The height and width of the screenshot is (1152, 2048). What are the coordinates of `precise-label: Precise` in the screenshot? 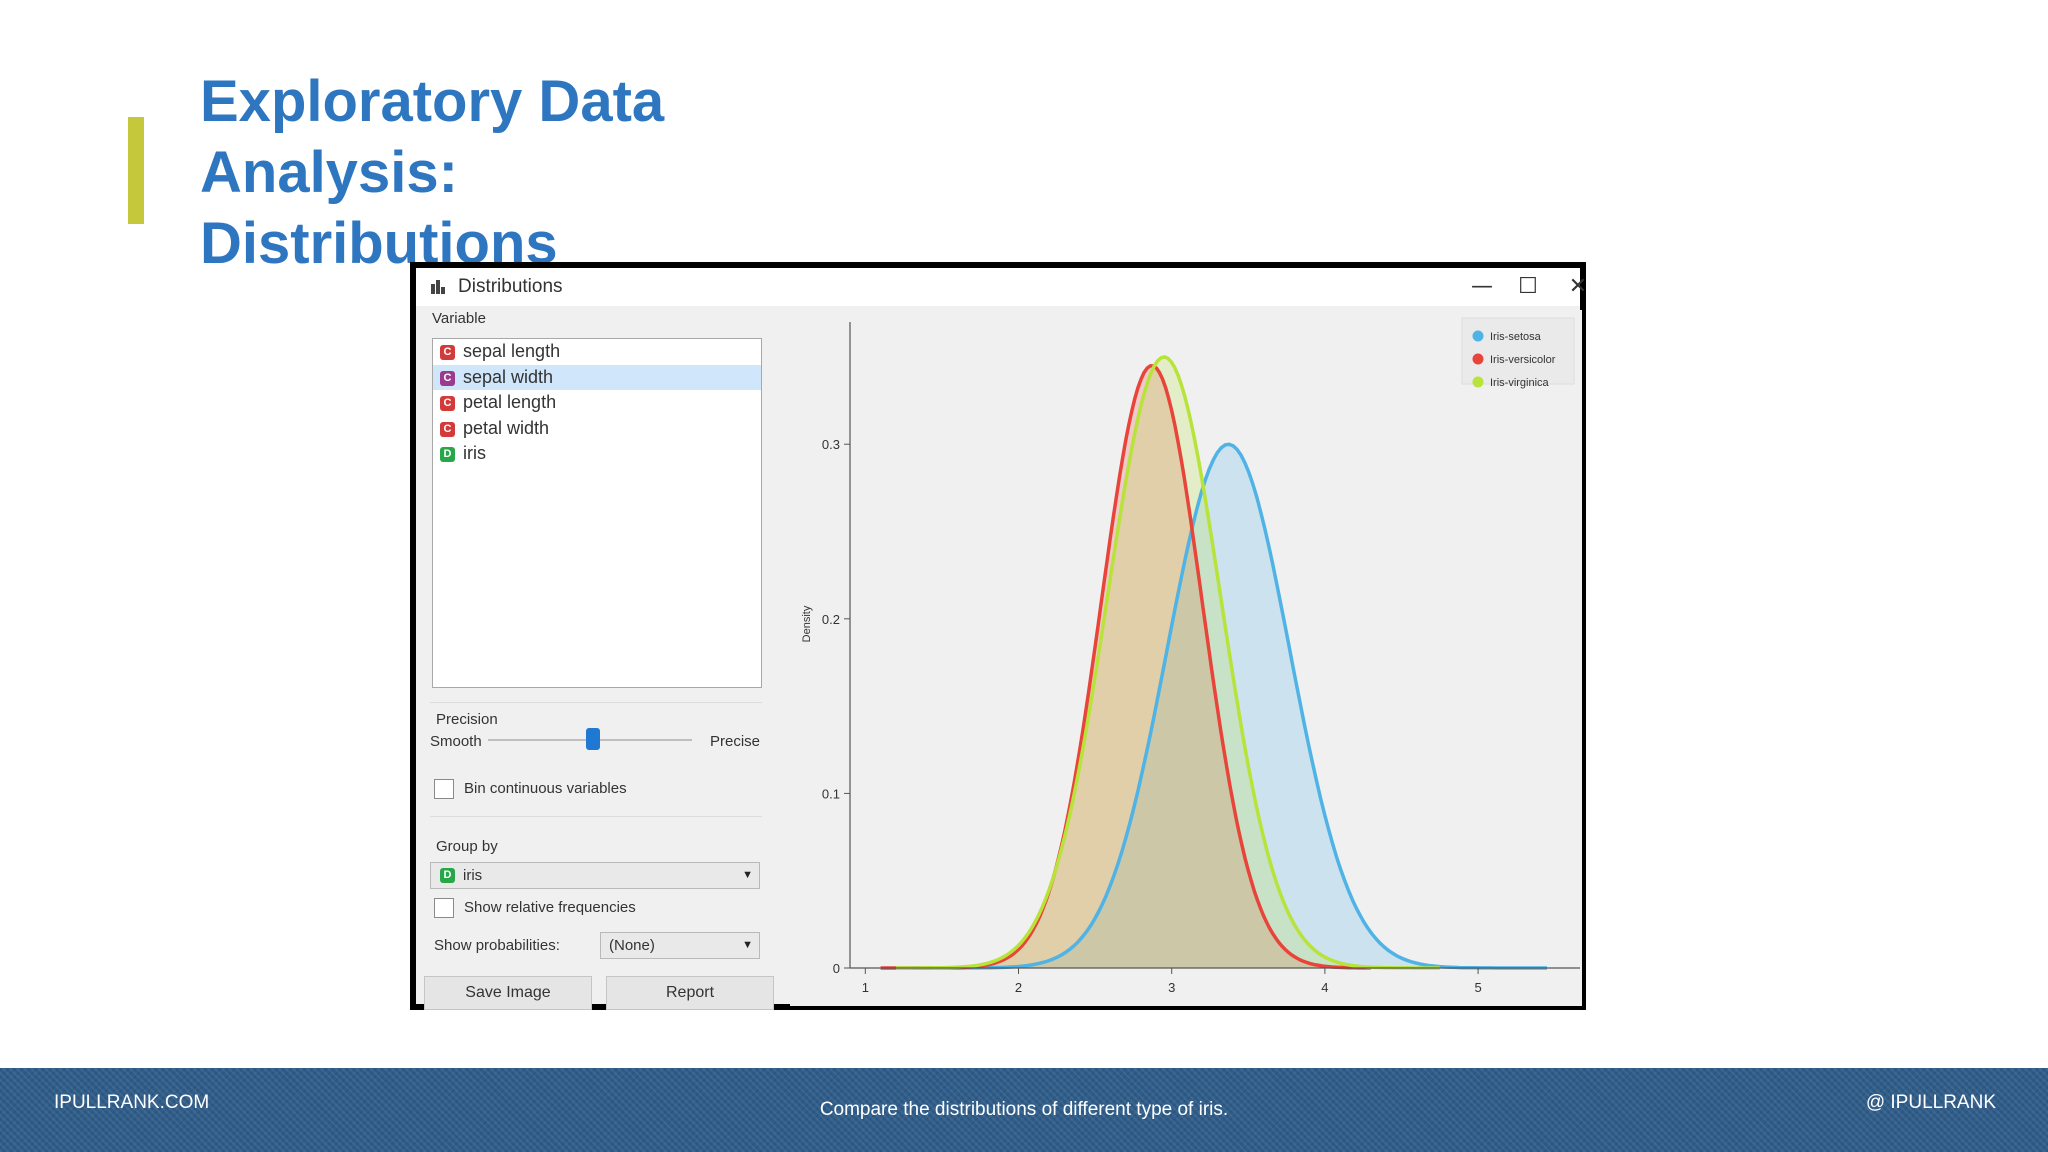 It's located at (735, 741).